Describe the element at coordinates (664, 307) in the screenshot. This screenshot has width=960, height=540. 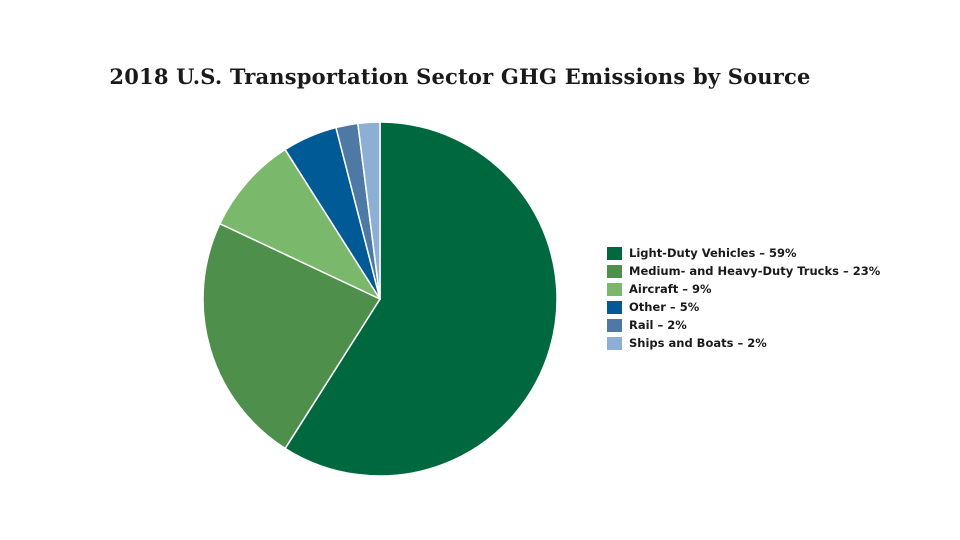
I see `legend-label-3: Other – 5%` at that location.